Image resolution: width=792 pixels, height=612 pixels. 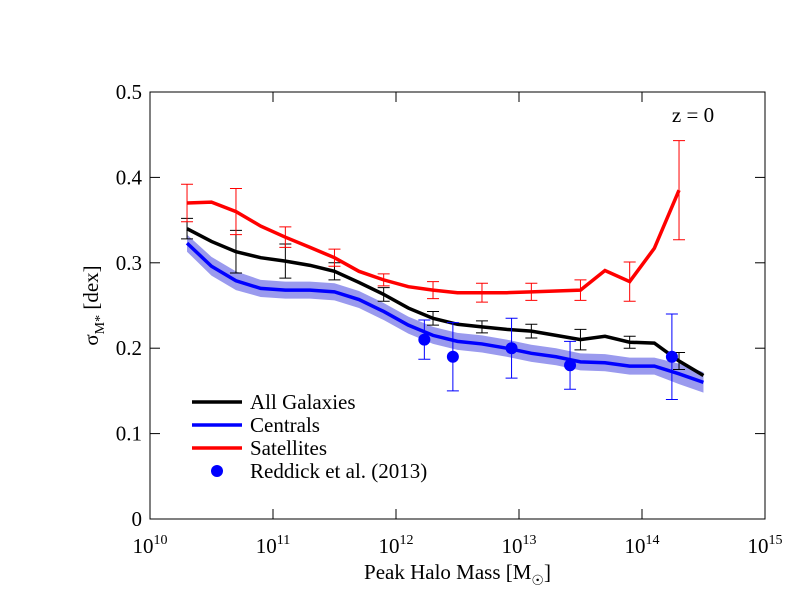 I want to click on y-tick-label: 0.1, so click(x=129, y=434).